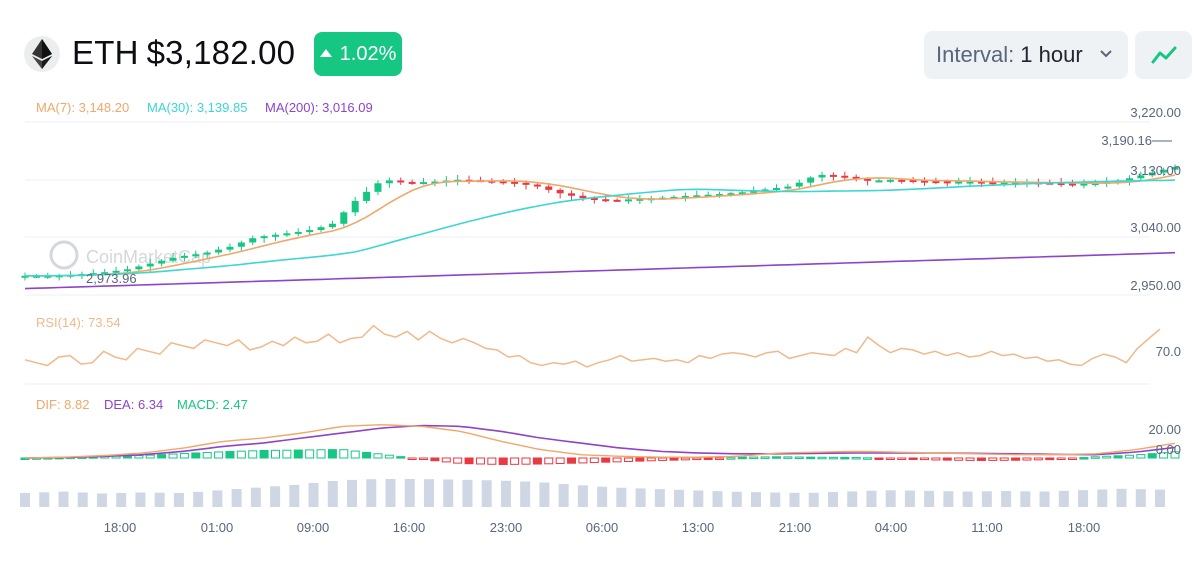 The image size is (1200, 575). What do you see at coordinates (42, 54) in the screenshot?
I see `ethereum-icon` at bounding box center [42, 54].